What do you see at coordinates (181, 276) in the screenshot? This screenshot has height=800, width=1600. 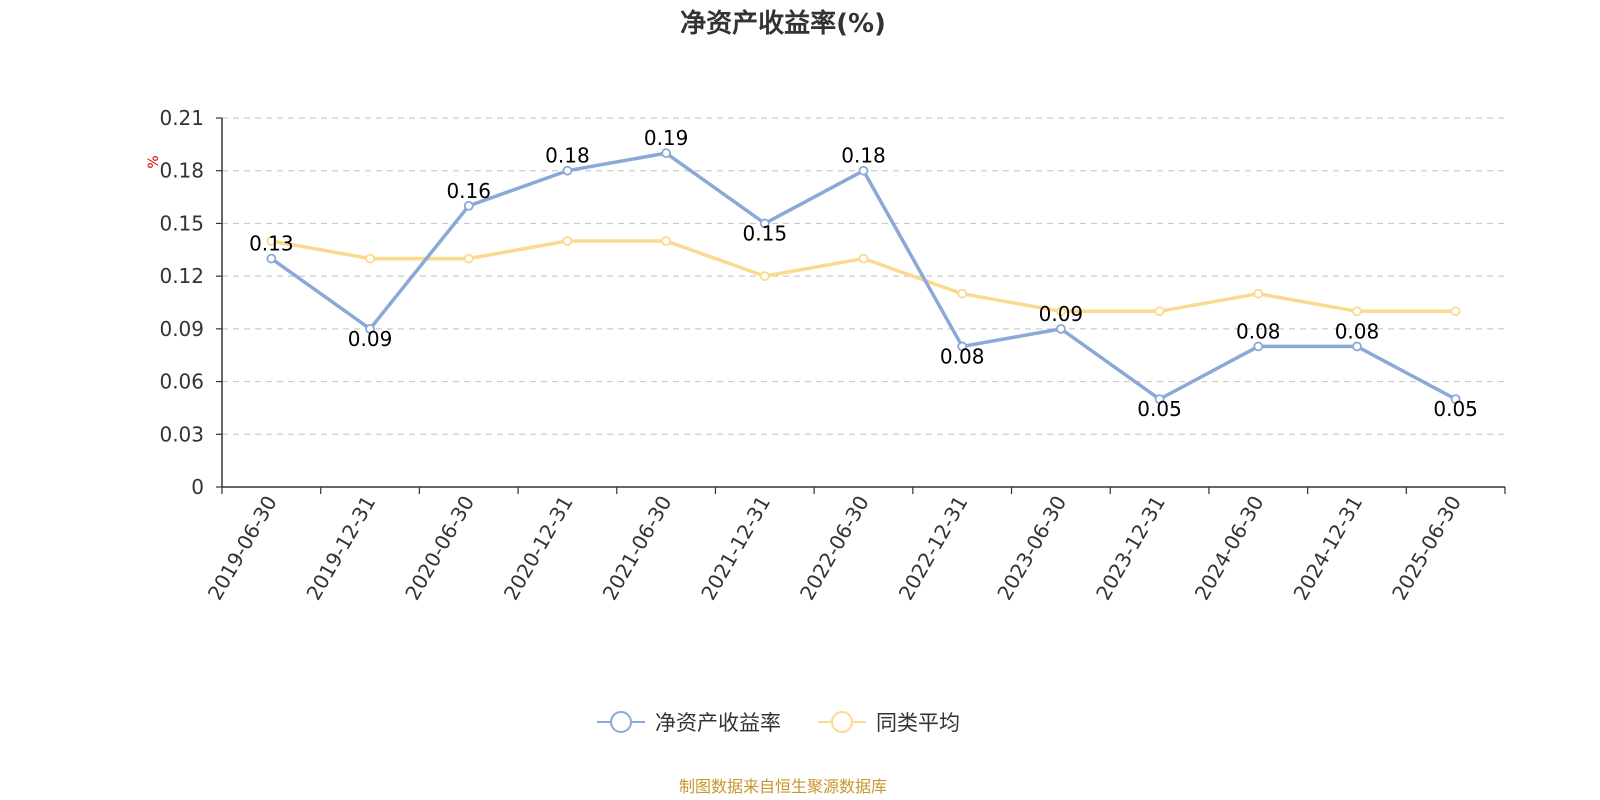 I see `y-tick-label: 0.12` at bounding box center [181, 276].